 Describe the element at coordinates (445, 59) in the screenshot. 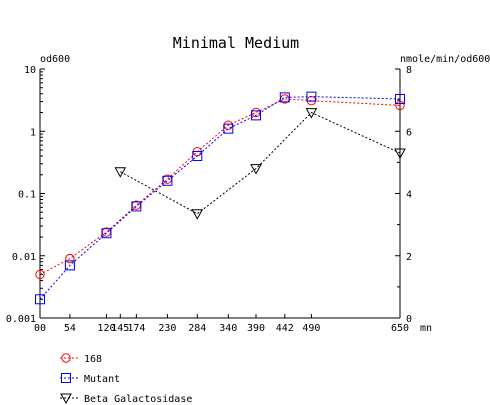

I see `y-right-axis-label: nmole/min/od600` at that location.